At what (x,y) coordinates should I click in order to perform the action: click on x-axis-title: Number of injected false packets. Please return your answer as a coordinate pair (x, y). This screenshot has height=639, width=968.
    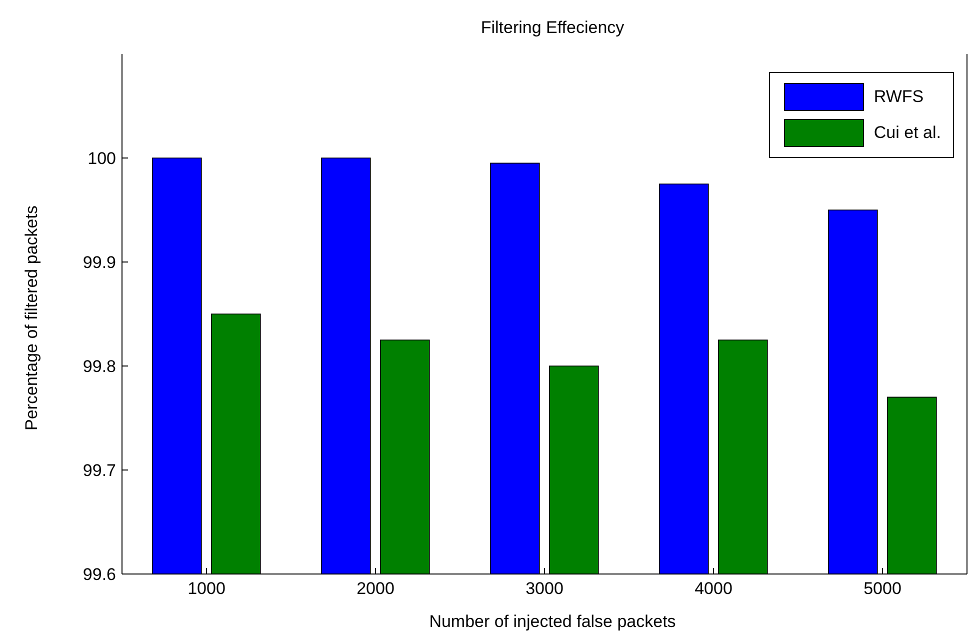
    Looking at the image, I should click on (552, 622).